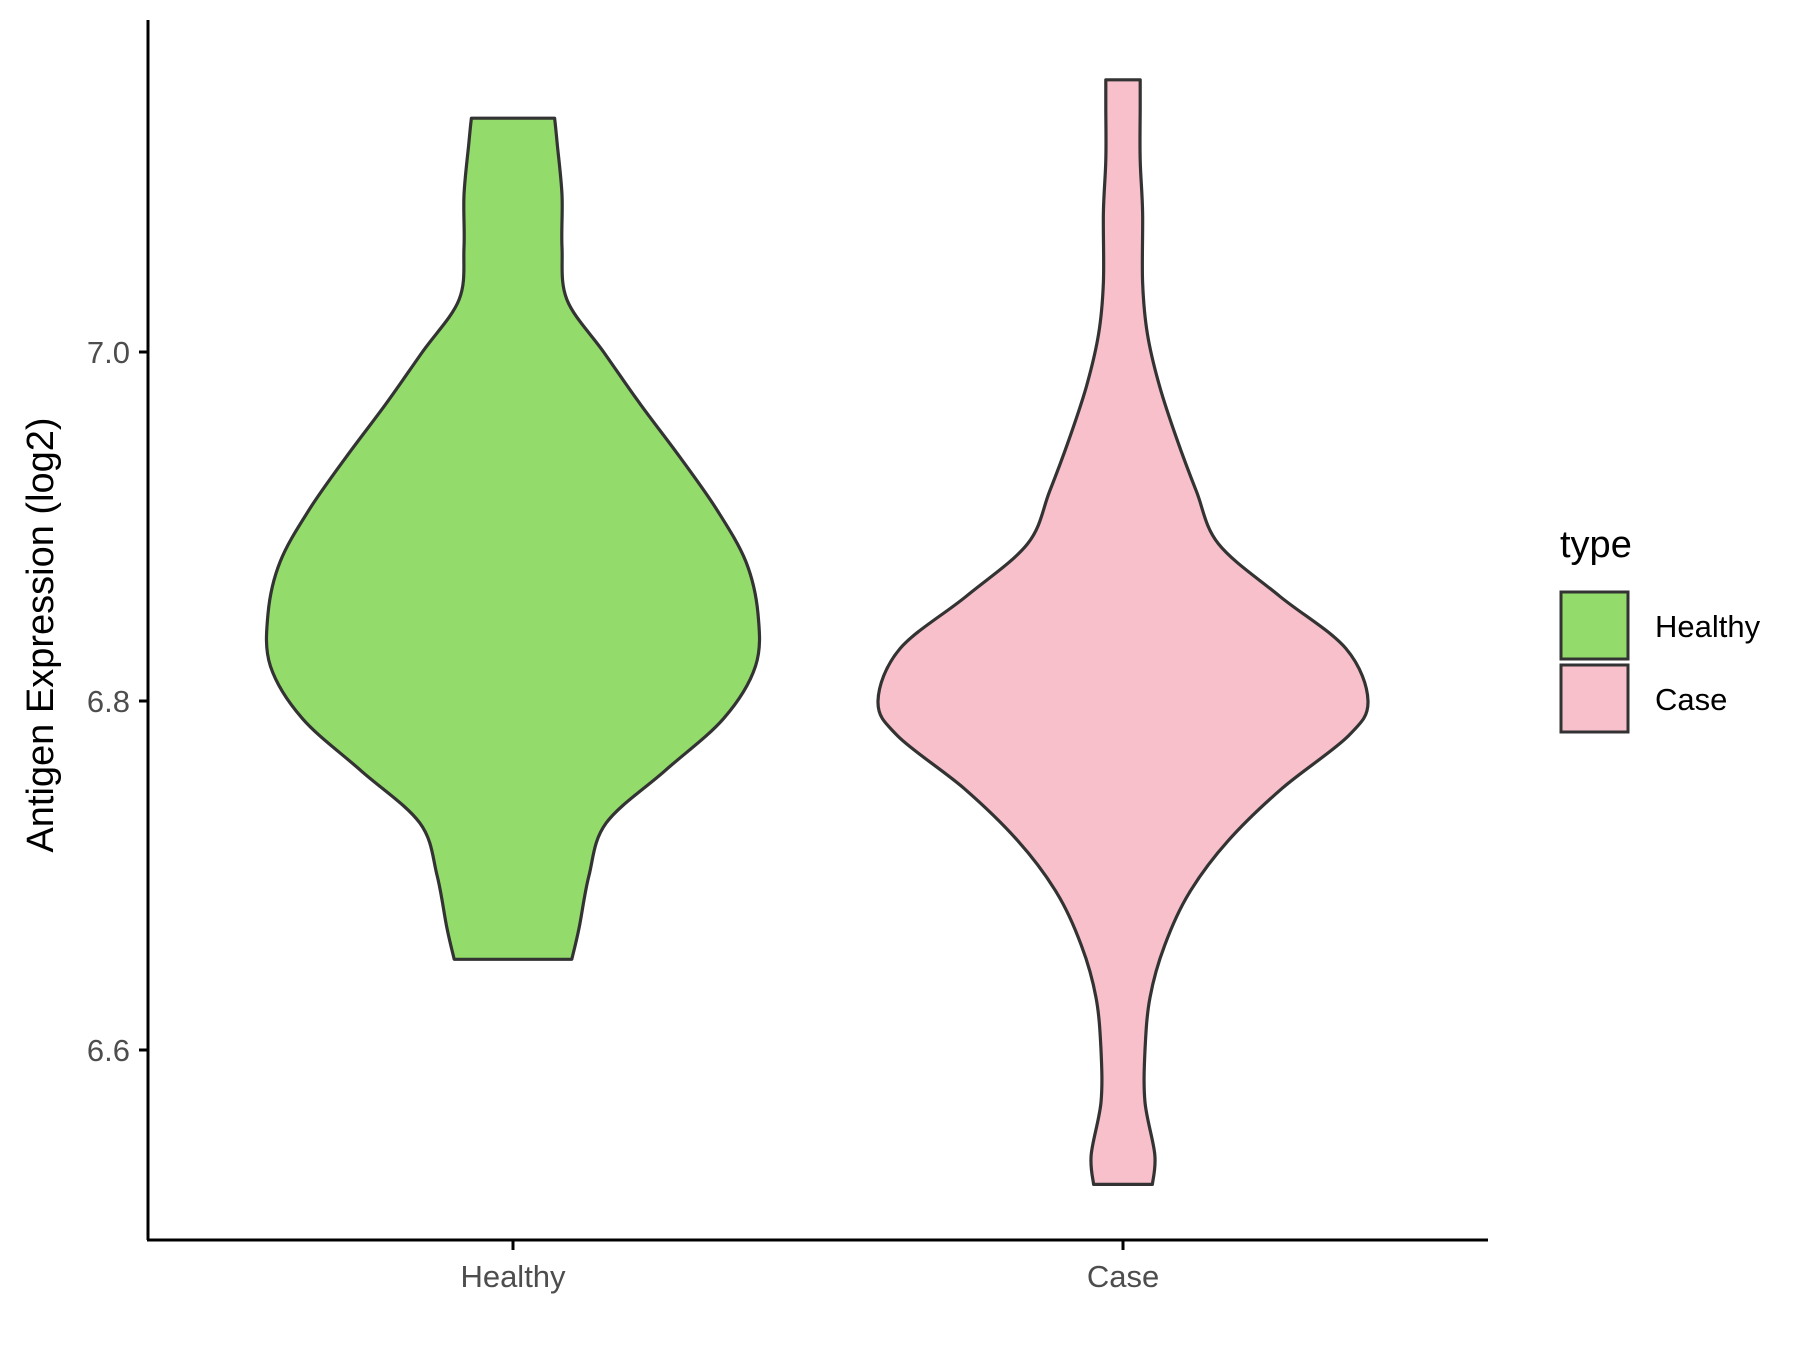 The width and height of the screenshot is (1800, 1350). I want to click on legend-label-healthy: Healthy, so click(1708, 626).